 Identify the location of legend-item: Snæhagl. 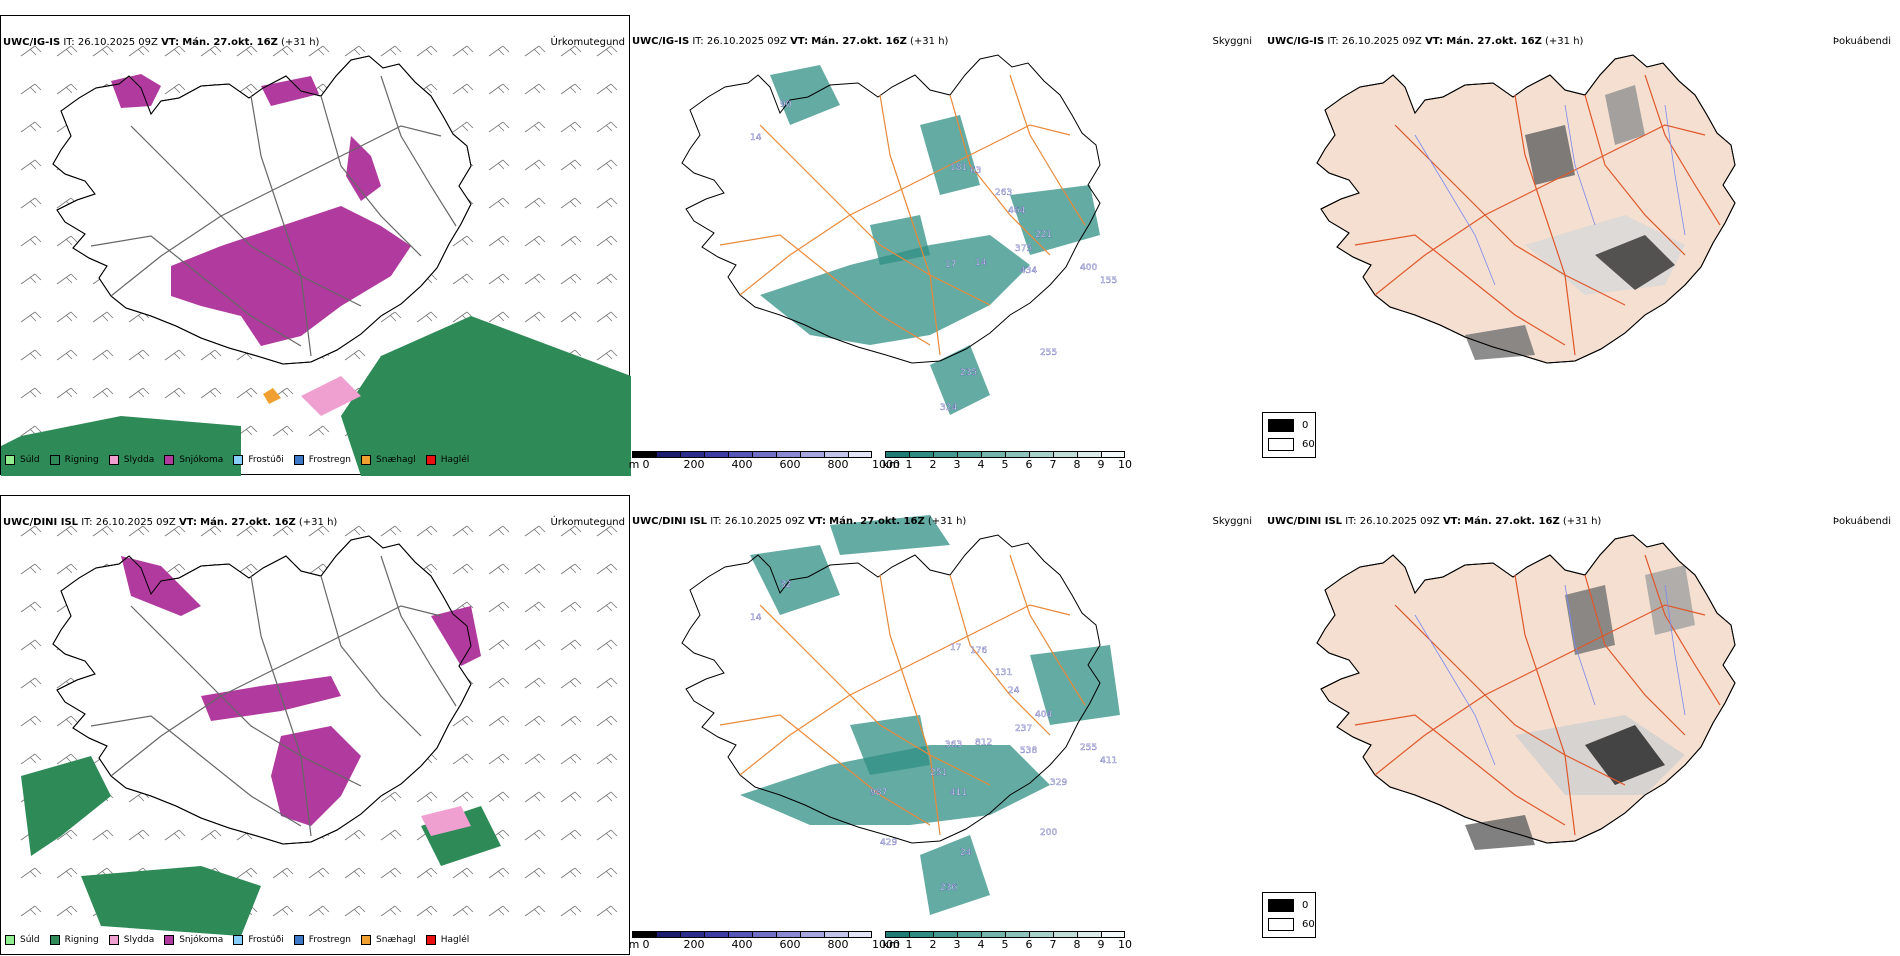
(388, 460).